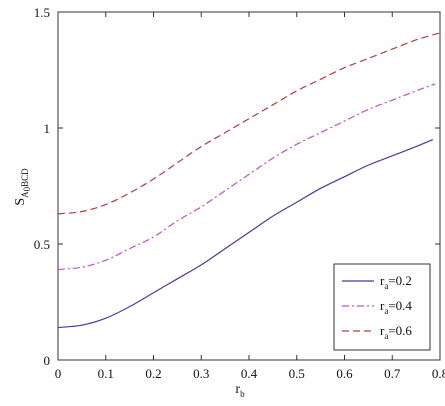 The image size is (445, 406). Describe the element at coordinates (344, 373) in the screenshot. I see `x-tick-label: 0.6` at that location.